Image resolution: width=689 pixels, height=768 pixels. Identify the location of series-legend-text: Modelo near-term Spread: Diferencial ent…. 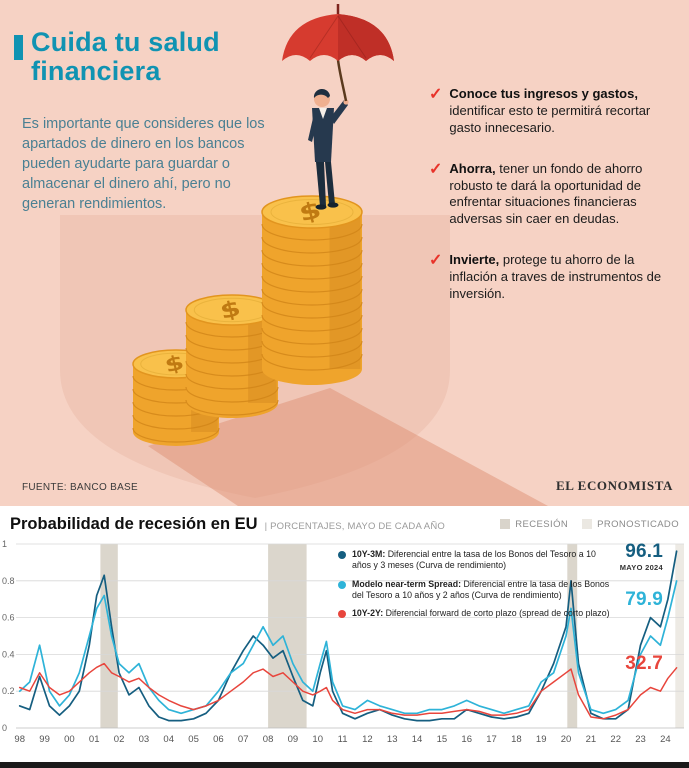
(481, 590).